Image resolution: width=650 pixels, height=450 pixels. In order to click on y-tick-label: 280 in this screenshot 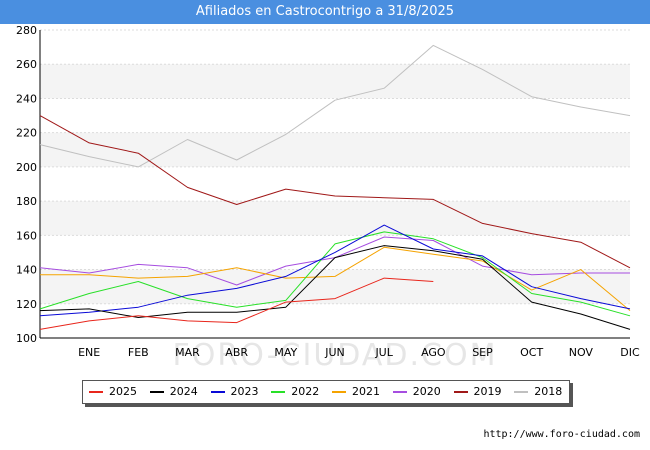, I will do `click(26, 30)`.